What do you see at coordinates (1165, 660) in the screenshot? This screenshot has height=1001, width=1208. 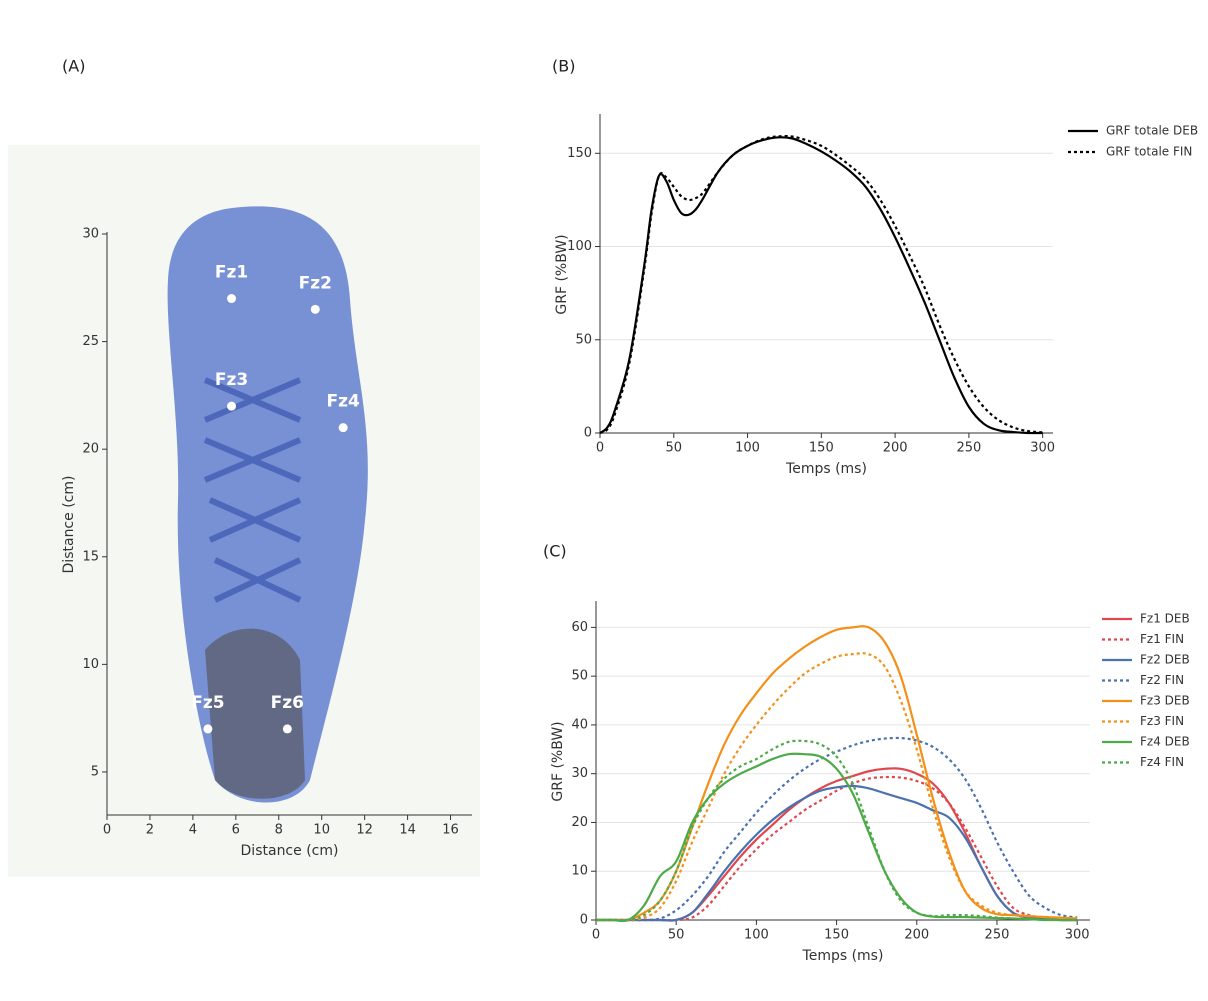 I see `legend-label: Fz2 DEB` at bounding box center [1165, 660].